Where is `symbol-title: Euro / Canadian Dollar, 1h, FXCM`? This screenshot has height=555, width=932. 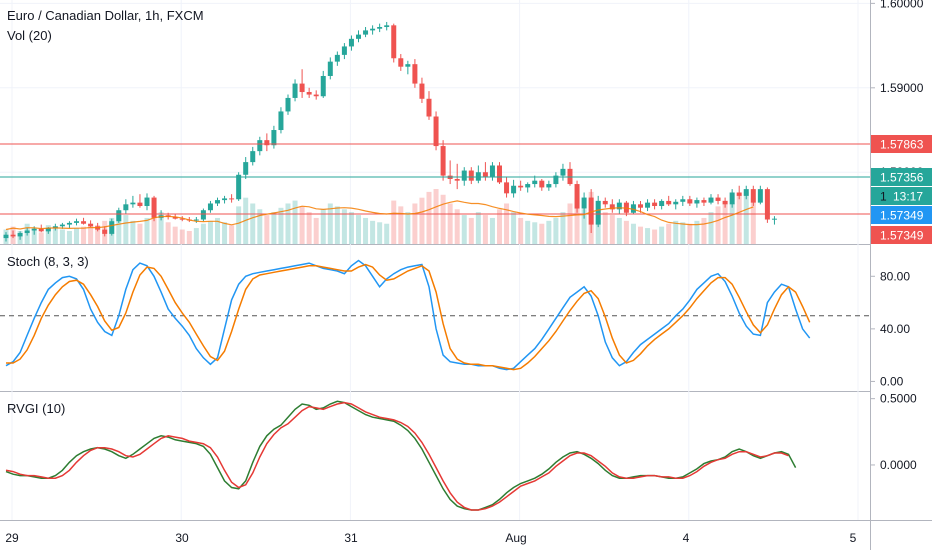
symbol-title: Euro / Canadian Dollar, 1h, FXCM is located at coordinates (105, 15).